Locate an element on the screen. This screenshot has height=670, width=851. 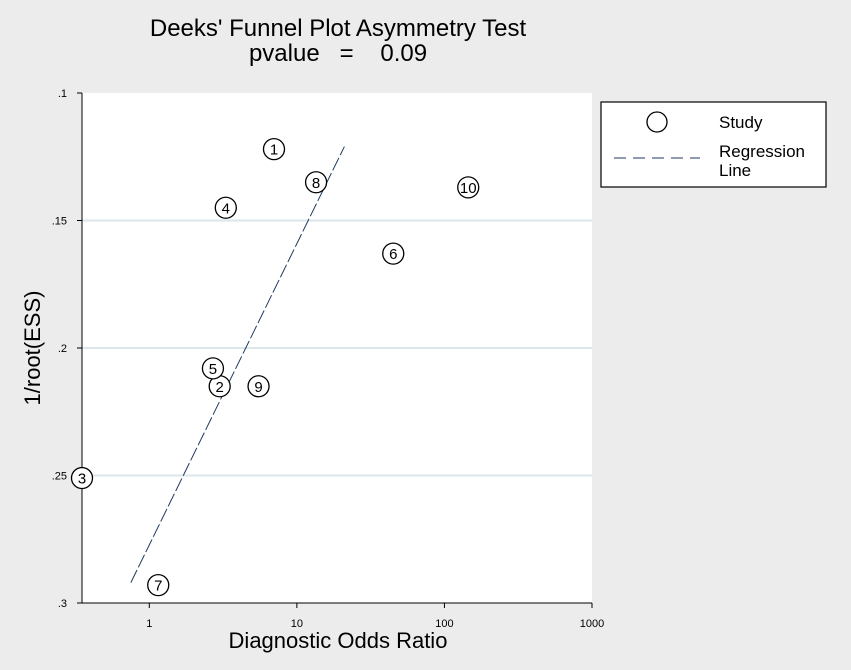
legend-box is located at coordinates (713, 144).